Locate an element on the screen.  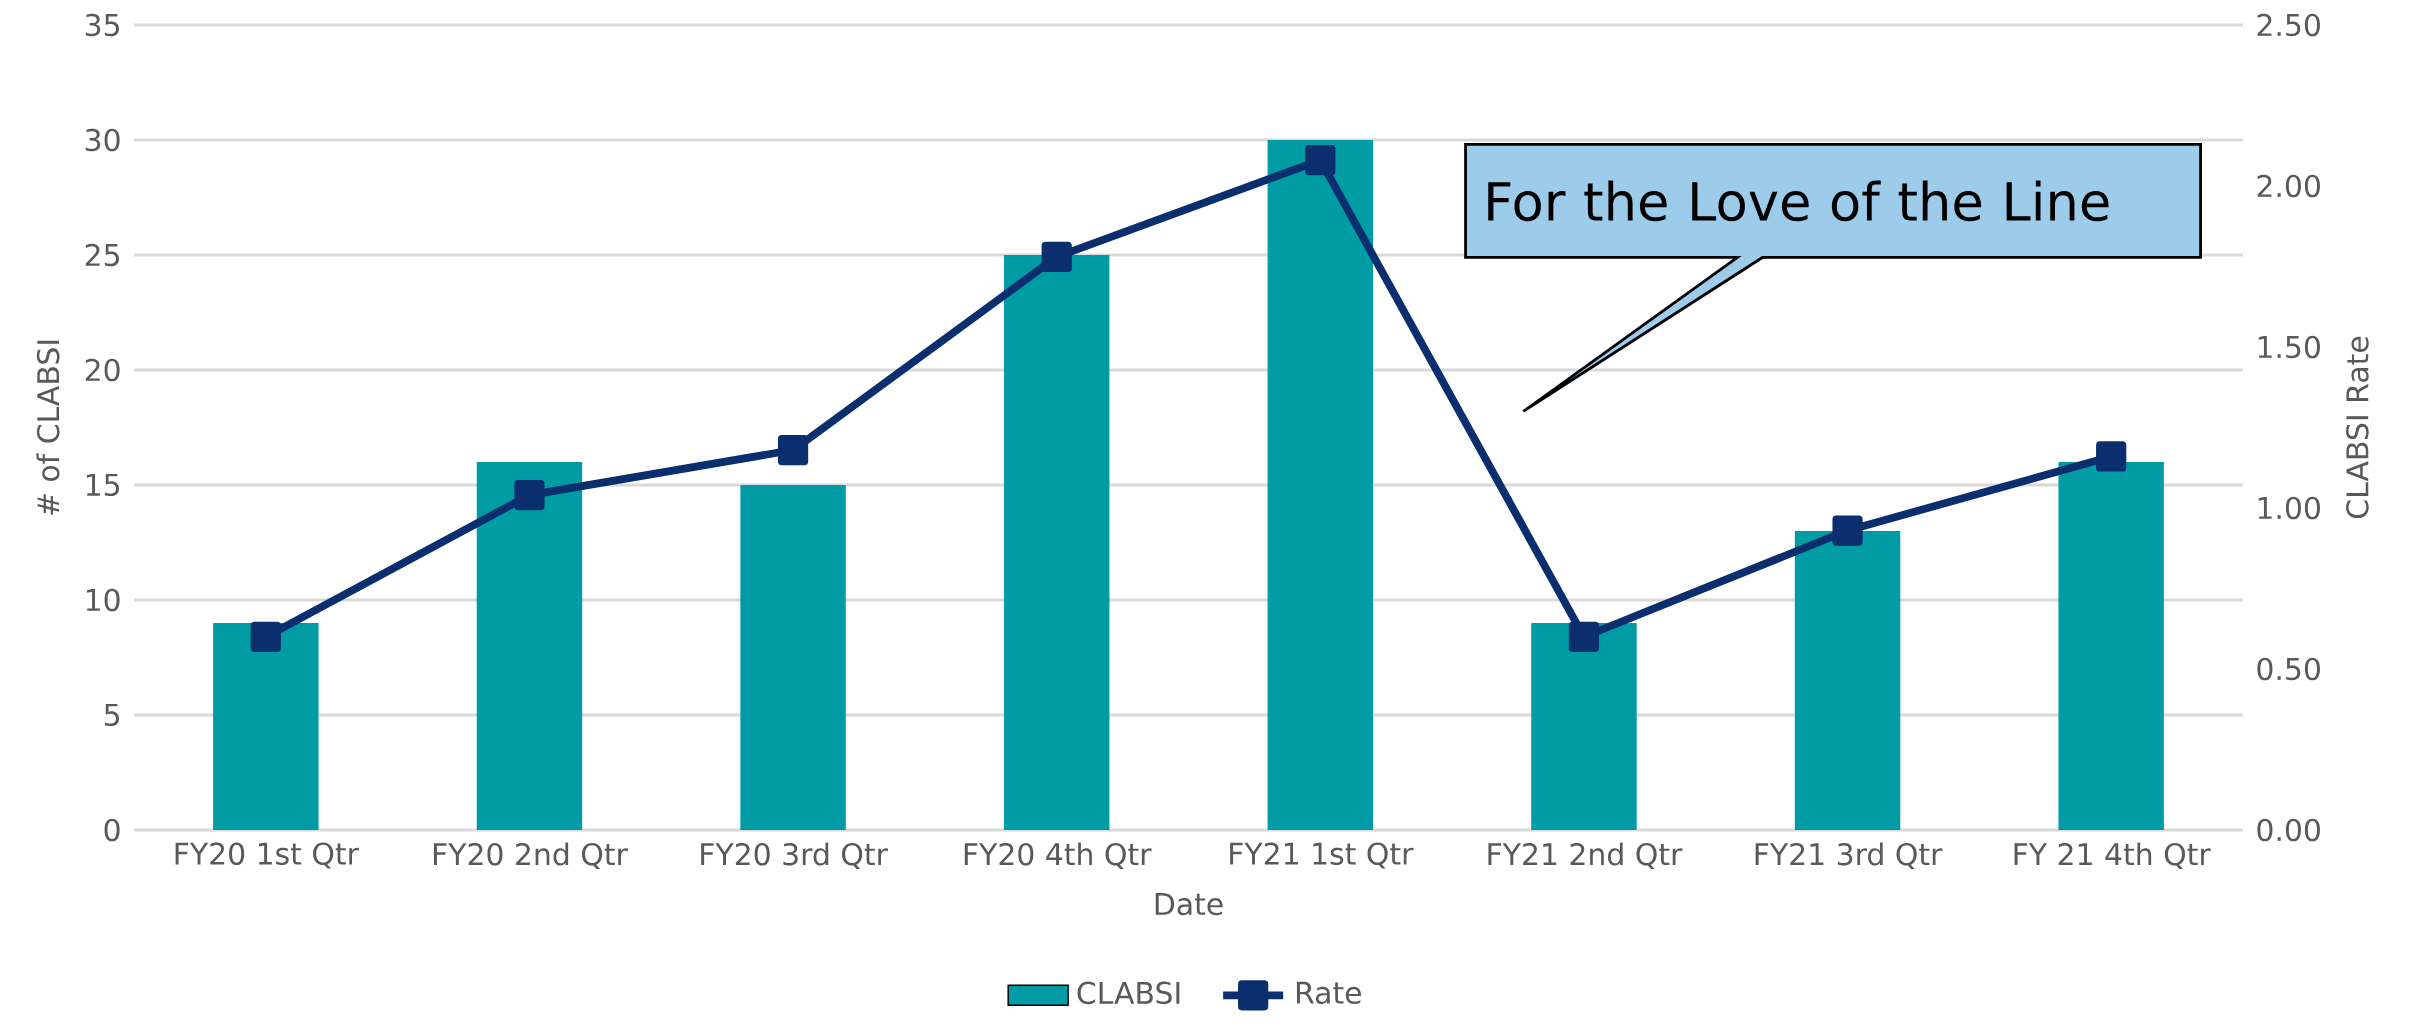
y-tick-label: 5 is located at coordinates (111, 715).